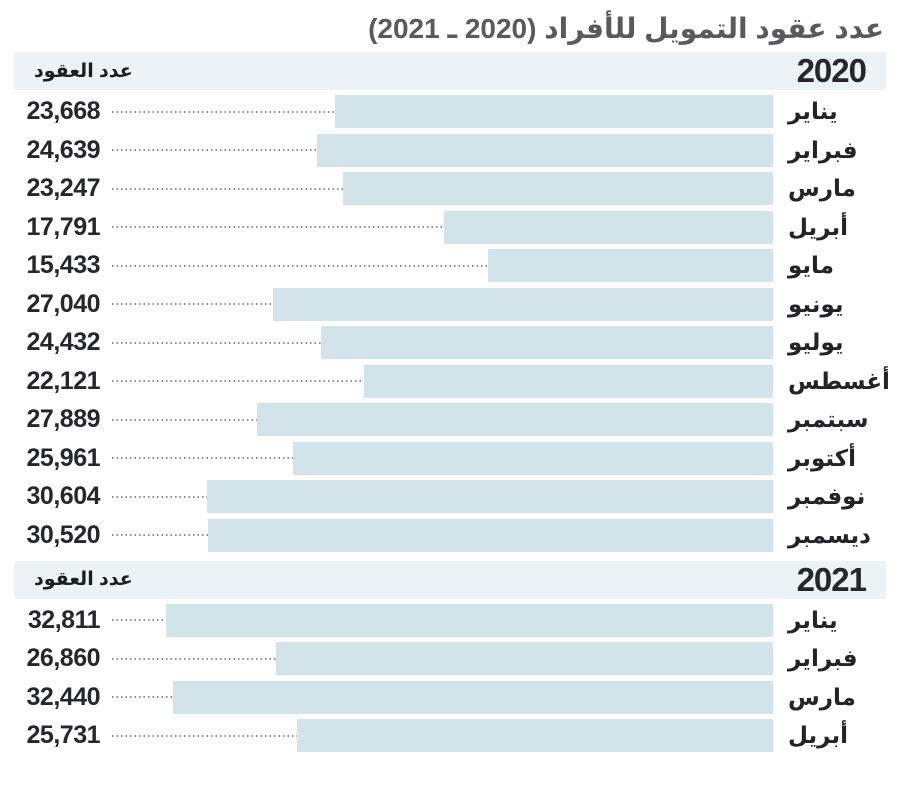  Describe the element at coordinates (63, 303) in the screenshot. I see `value-label: 27,040` at that location.